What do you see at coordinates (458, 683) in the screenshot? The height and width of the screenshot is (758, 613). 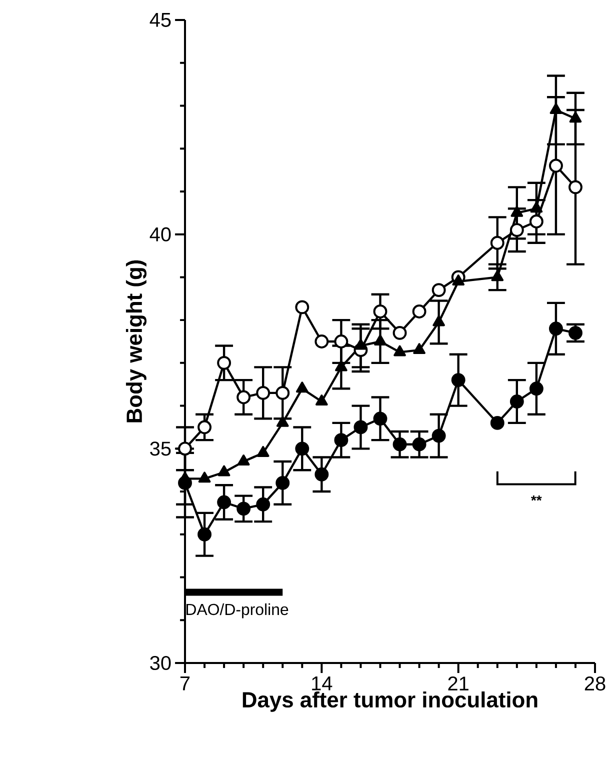 I see `x-tick-label: 21` at bounding box center [458, 683].